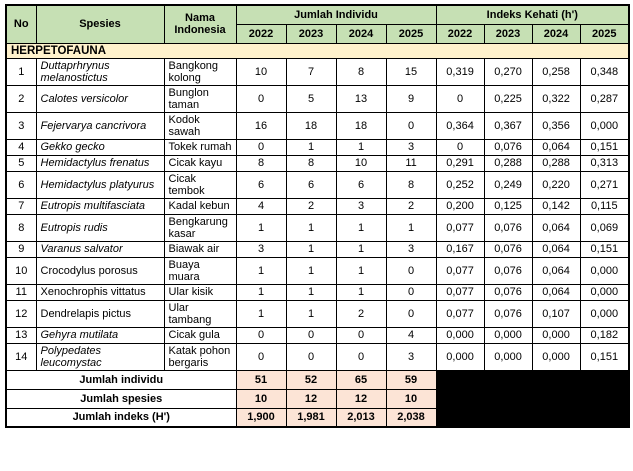 The height and width of the screenshot is (471, 633). What do you see at coordinates (508, 98) in the screenshot?
I see `indeks-value: 0,225` at bounding box center [508, 98].